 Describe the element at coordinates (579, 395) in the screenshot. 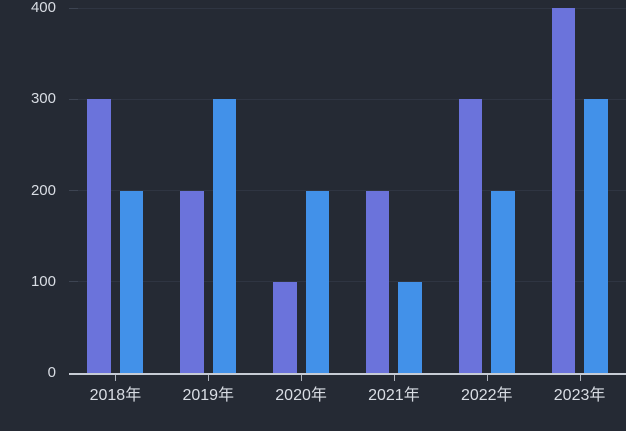

I see `x-axis-label: 2023年` at that location.